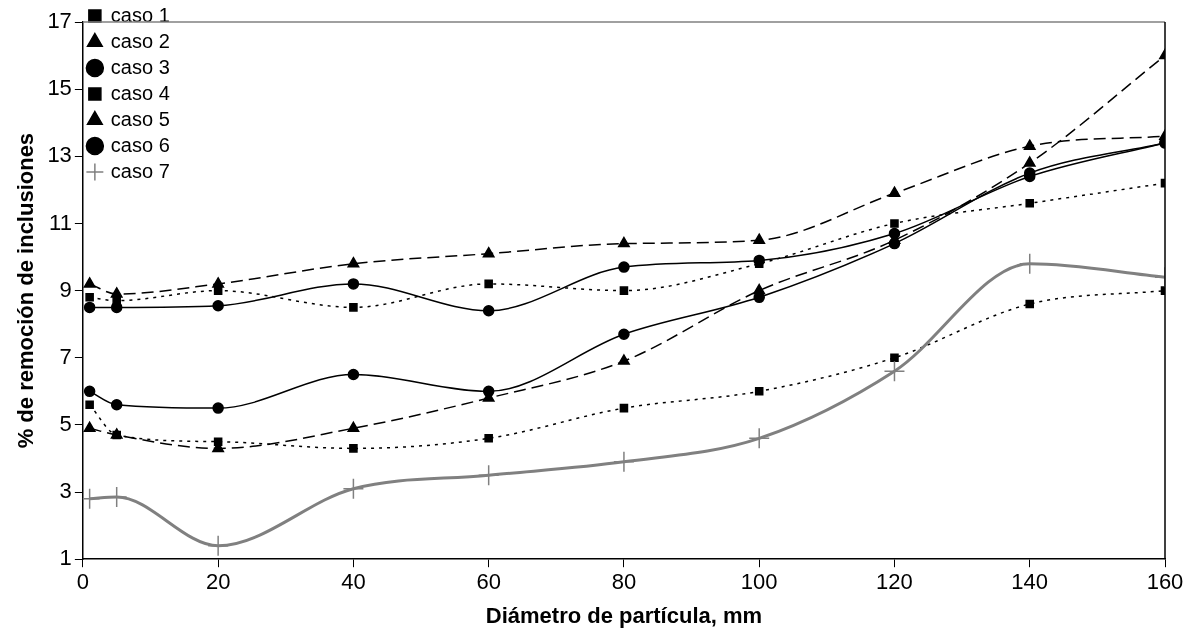  I want to click on x-tick-label: 120, so click(894, 582).